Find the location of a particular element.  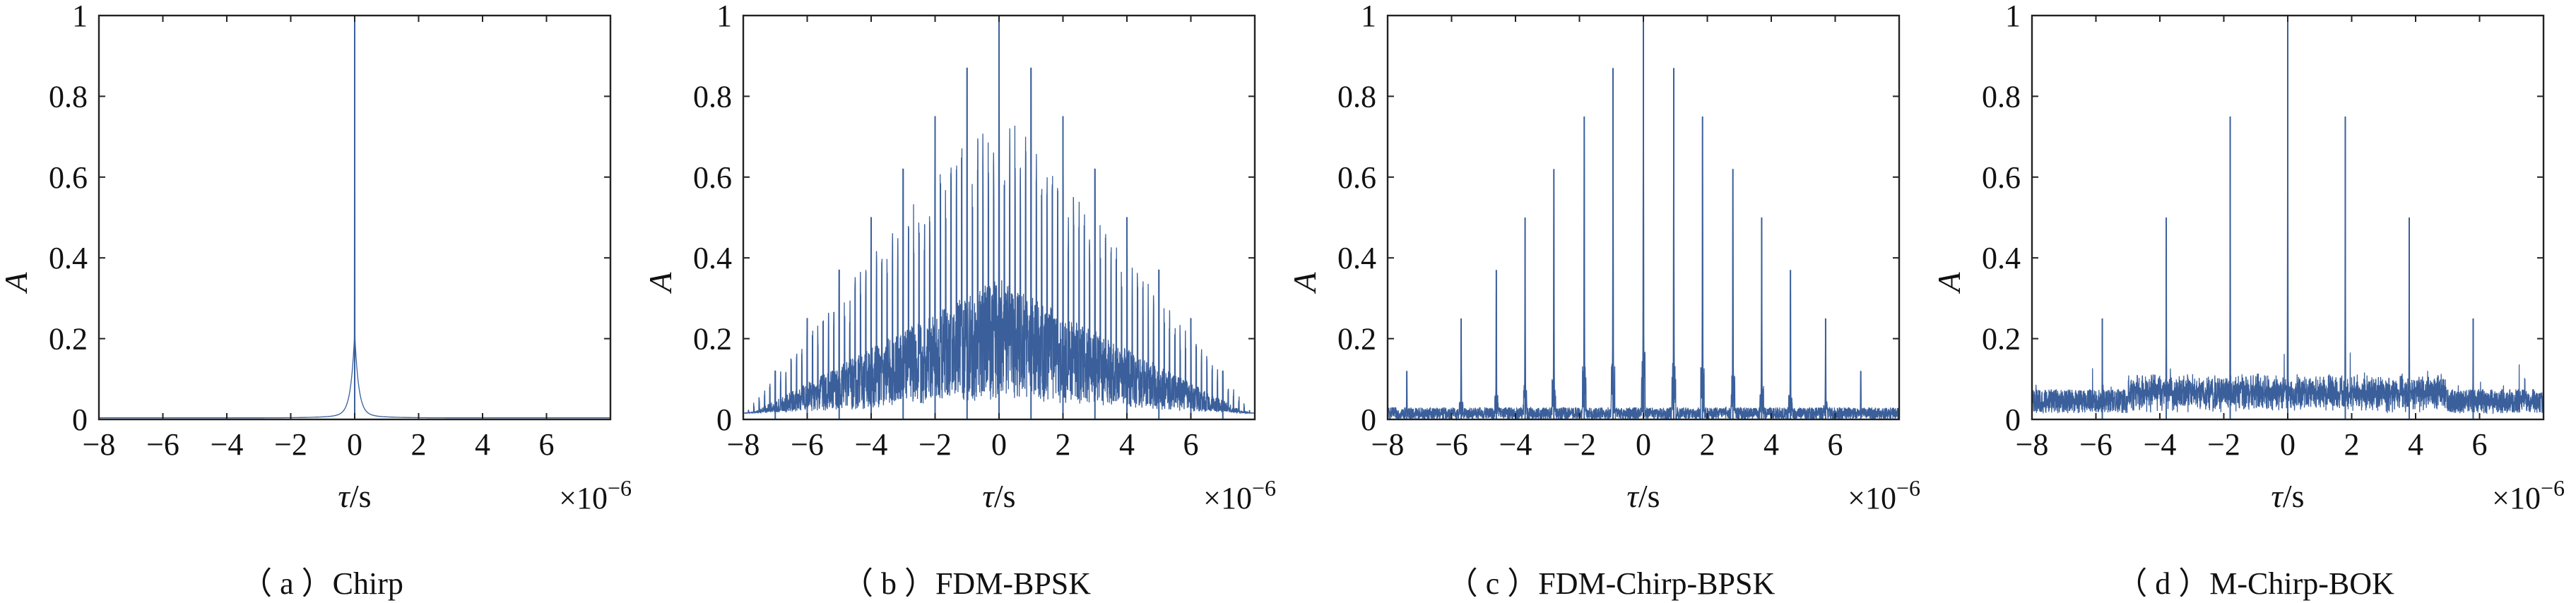

panel-caption: （ c ）FDM-Chirp-BPSK is located at coordinates (1611, 583).